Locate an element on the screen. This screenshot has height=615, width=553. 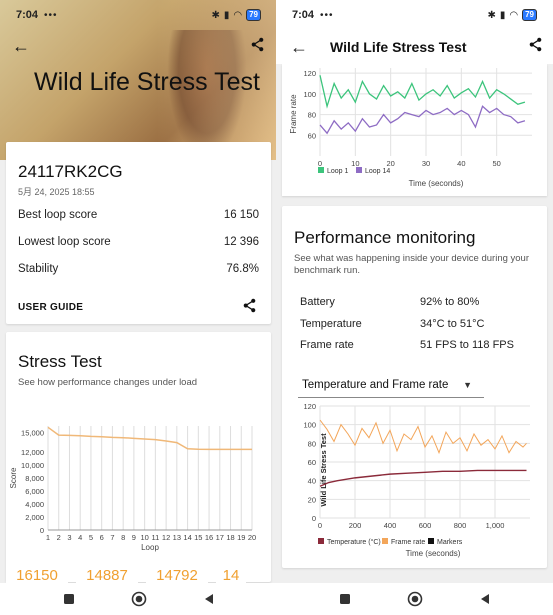
y-tick-label: 6,000 is located at coordinates (34, 491).